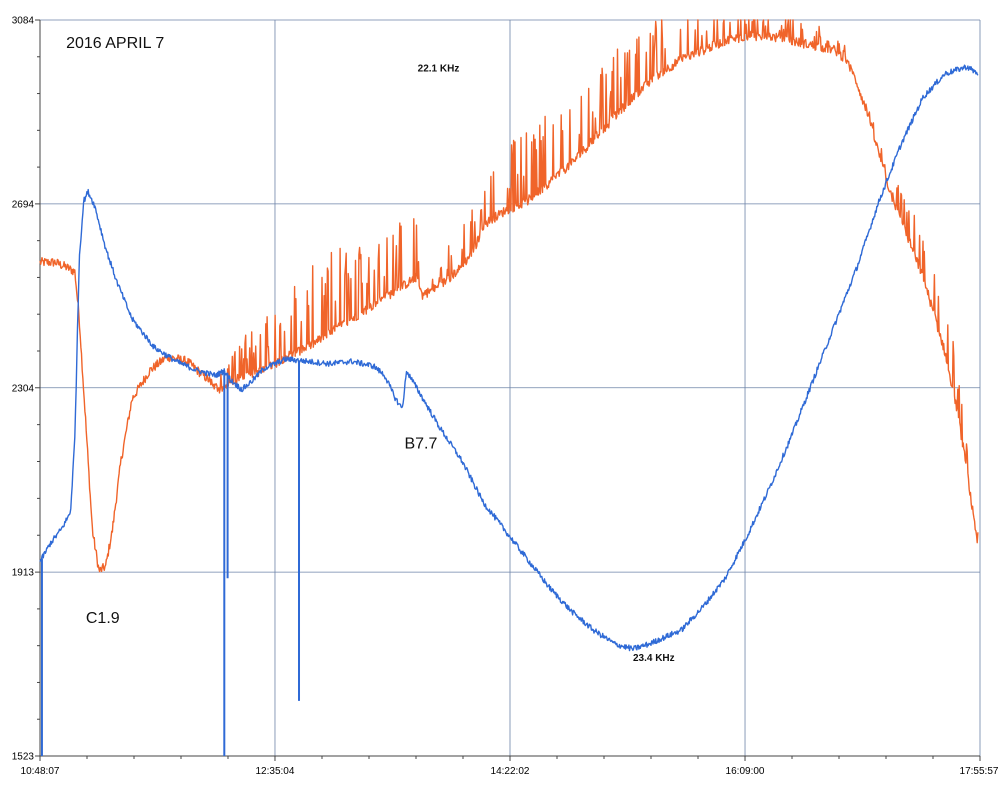 The height and width of the screenshot is (786, 1007). What do you see at coordinates (654, 658) in the screenshot?
I see `chart-annotation: 23.4 KHz` at bounding box center [654, 658].